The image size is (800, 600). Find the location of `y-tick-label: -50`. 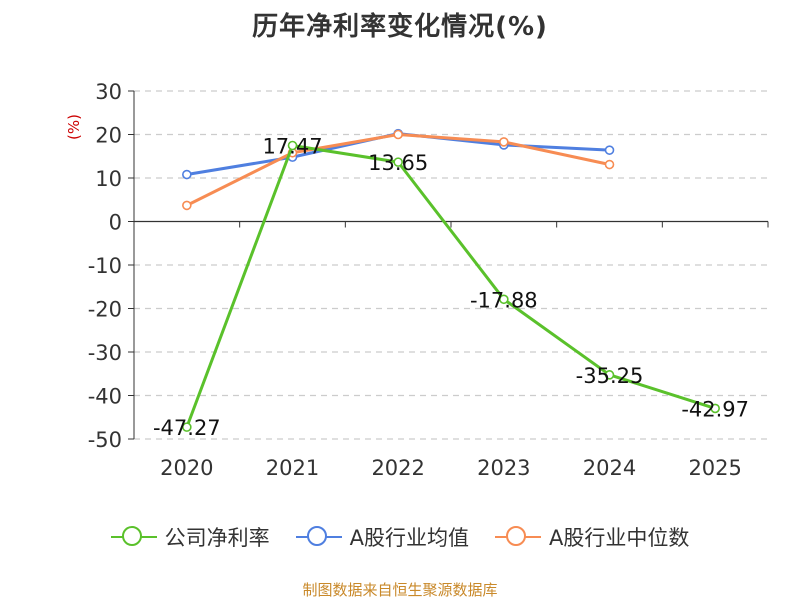

y-tick-label: -50 is located at coordinates (105, 440).